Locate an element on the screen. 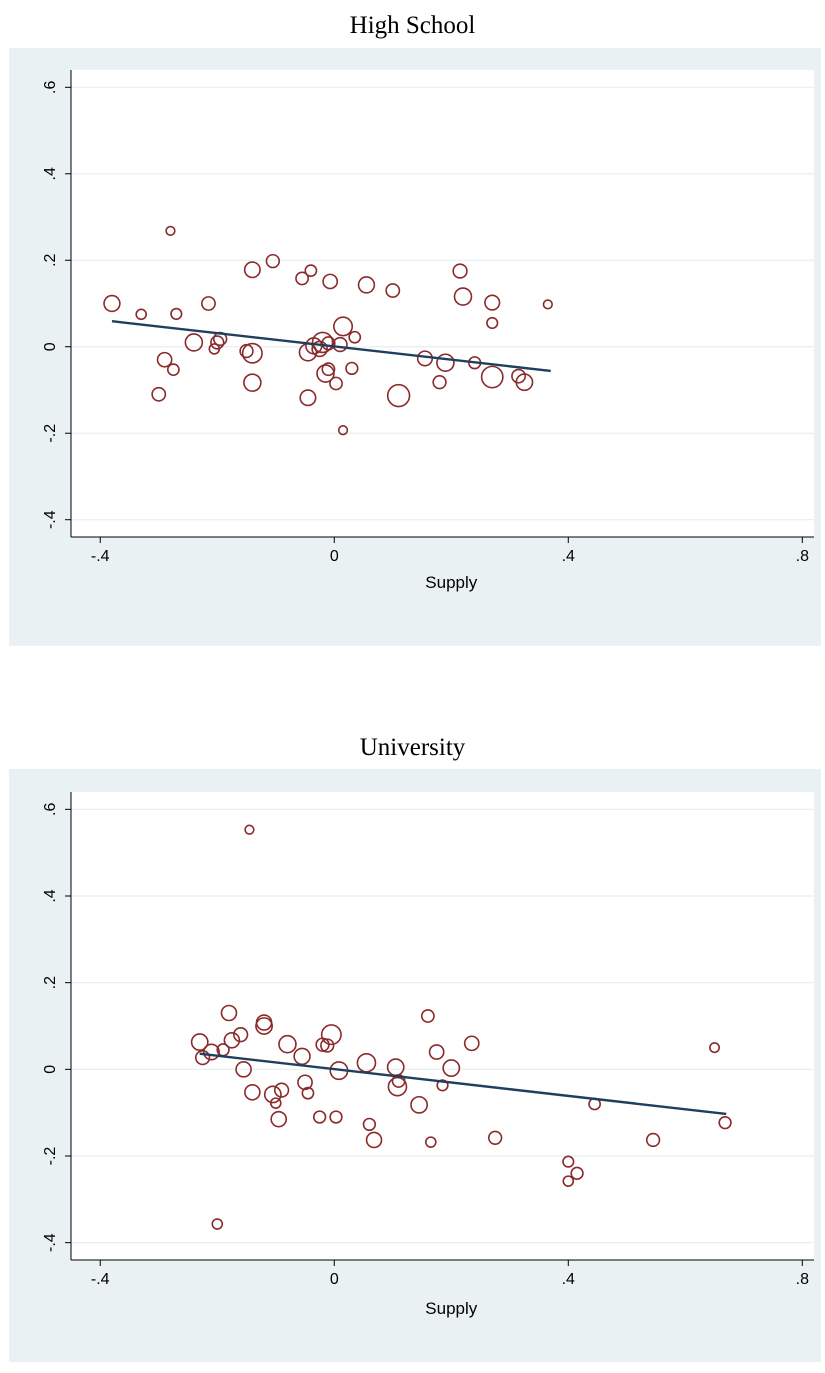 This screenshot has width=825, height=1373. y-tick-label: .2 is located at coordinates (50, 259).